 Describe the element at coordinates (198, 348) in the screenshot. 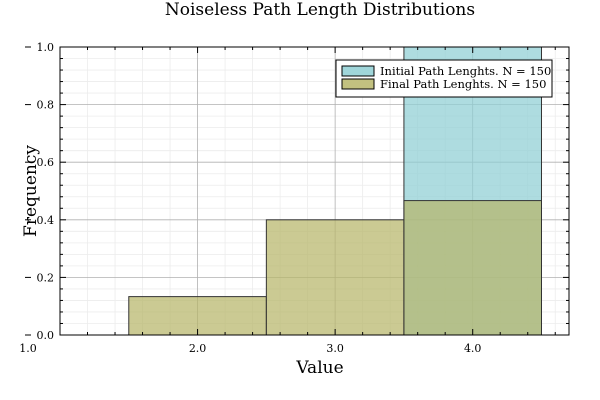

I see `x-tick-label: 2.0` at that location.